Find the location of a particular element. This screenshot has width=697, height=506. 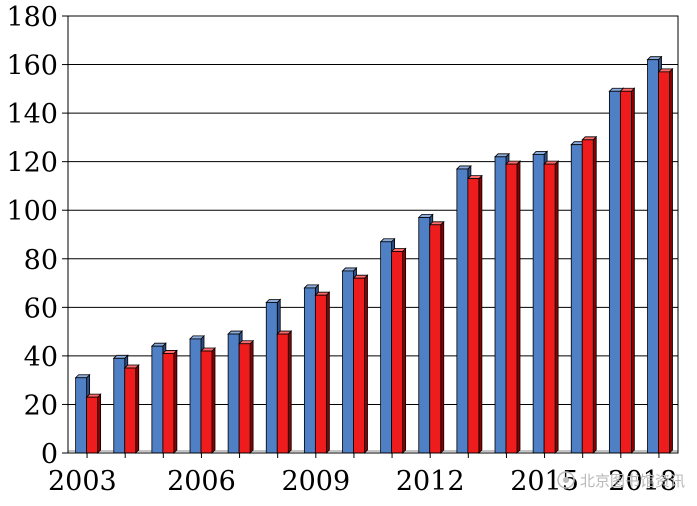

x-tick-label-2015: 2015 is located at coordinates (544, 481).